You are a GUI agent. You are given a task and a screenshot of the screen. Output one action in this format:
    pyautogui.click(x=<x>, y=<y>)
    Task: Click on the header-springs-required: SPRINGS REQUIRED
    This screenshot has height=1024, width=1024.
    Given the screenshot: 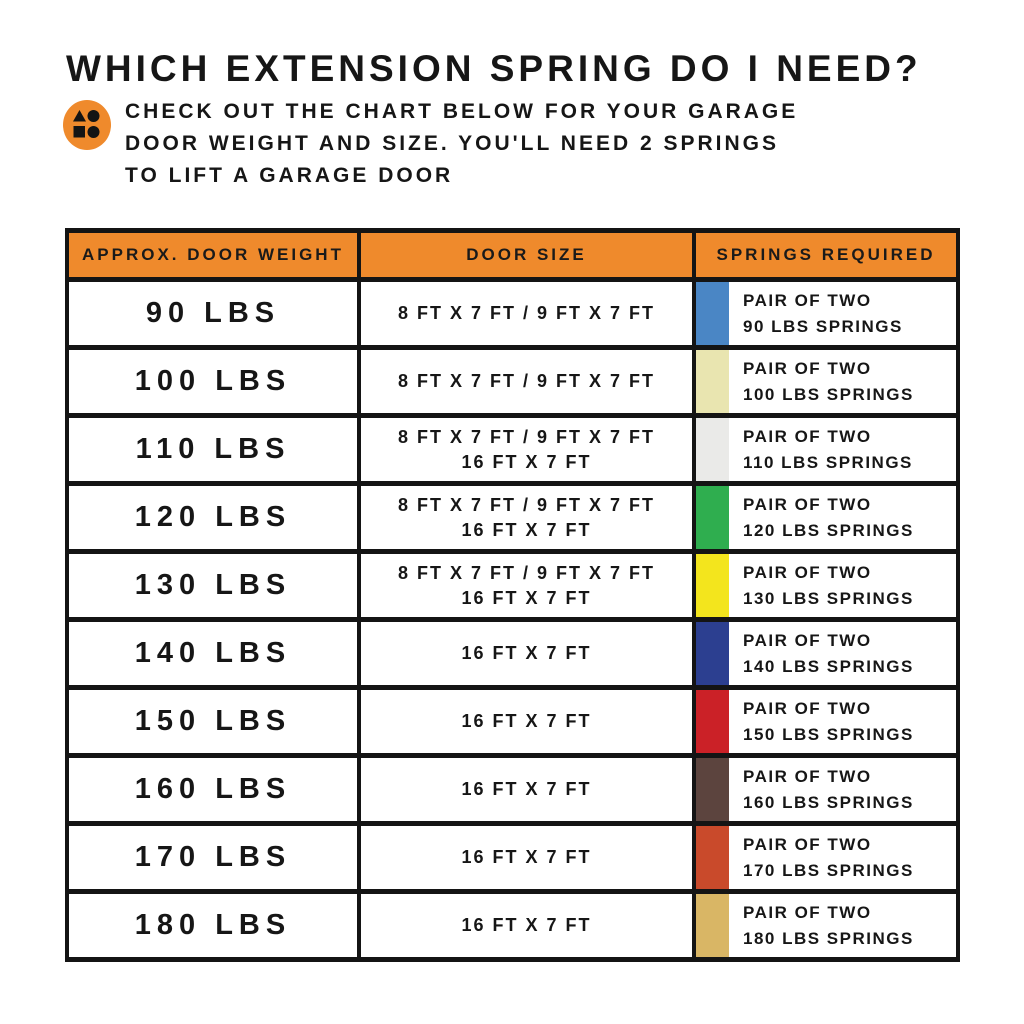 What is the action you would take?
    pyautogui.click(x=826, y=255)
    